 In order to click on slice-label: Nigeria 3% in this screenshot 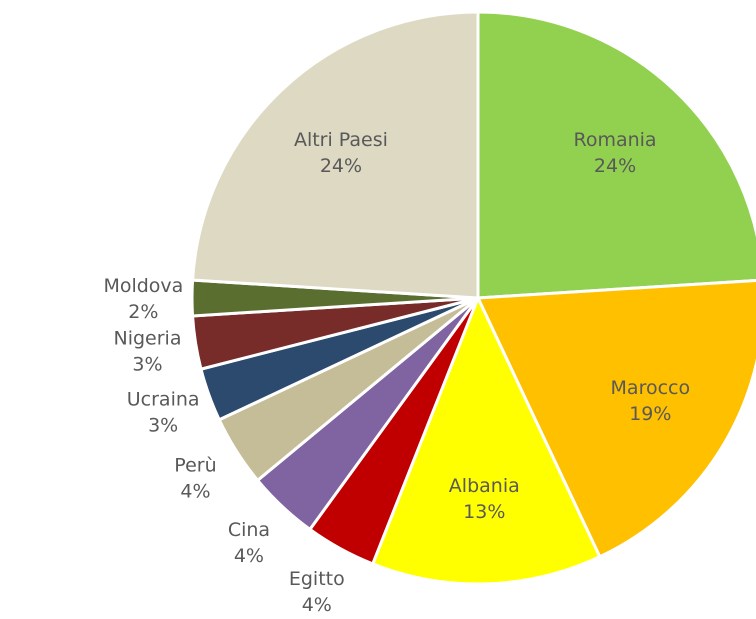, I will do `click(148, 351)`.